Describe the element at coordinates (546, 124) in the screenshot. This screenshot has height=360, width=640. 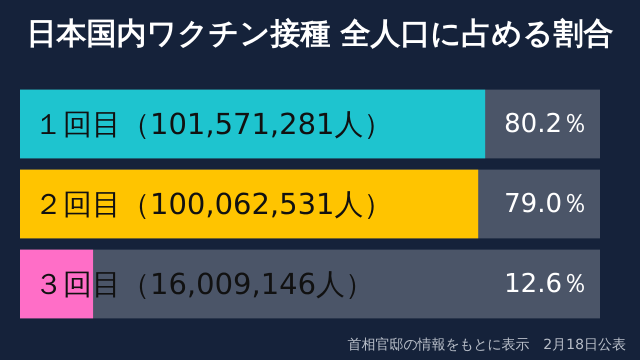
I see `data-label: 80.2％` at that location.